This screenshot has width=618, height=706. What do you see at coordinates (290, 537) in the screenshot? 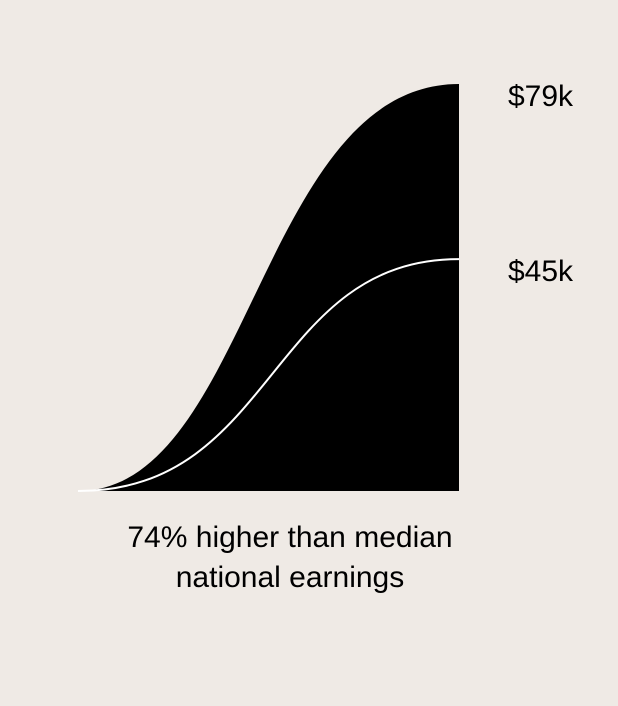
I see `caption-line-1: 74% higher than median` at bounding box center [290, 537].